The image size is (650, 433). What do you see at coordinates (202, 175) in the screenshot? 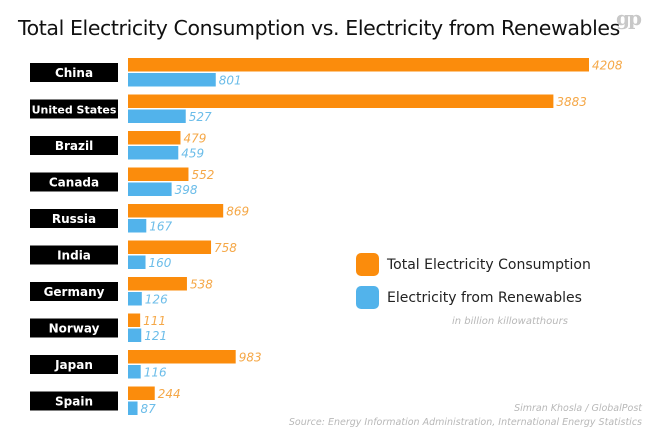
I see `data-label: 552` at bounding box center [202, 175].